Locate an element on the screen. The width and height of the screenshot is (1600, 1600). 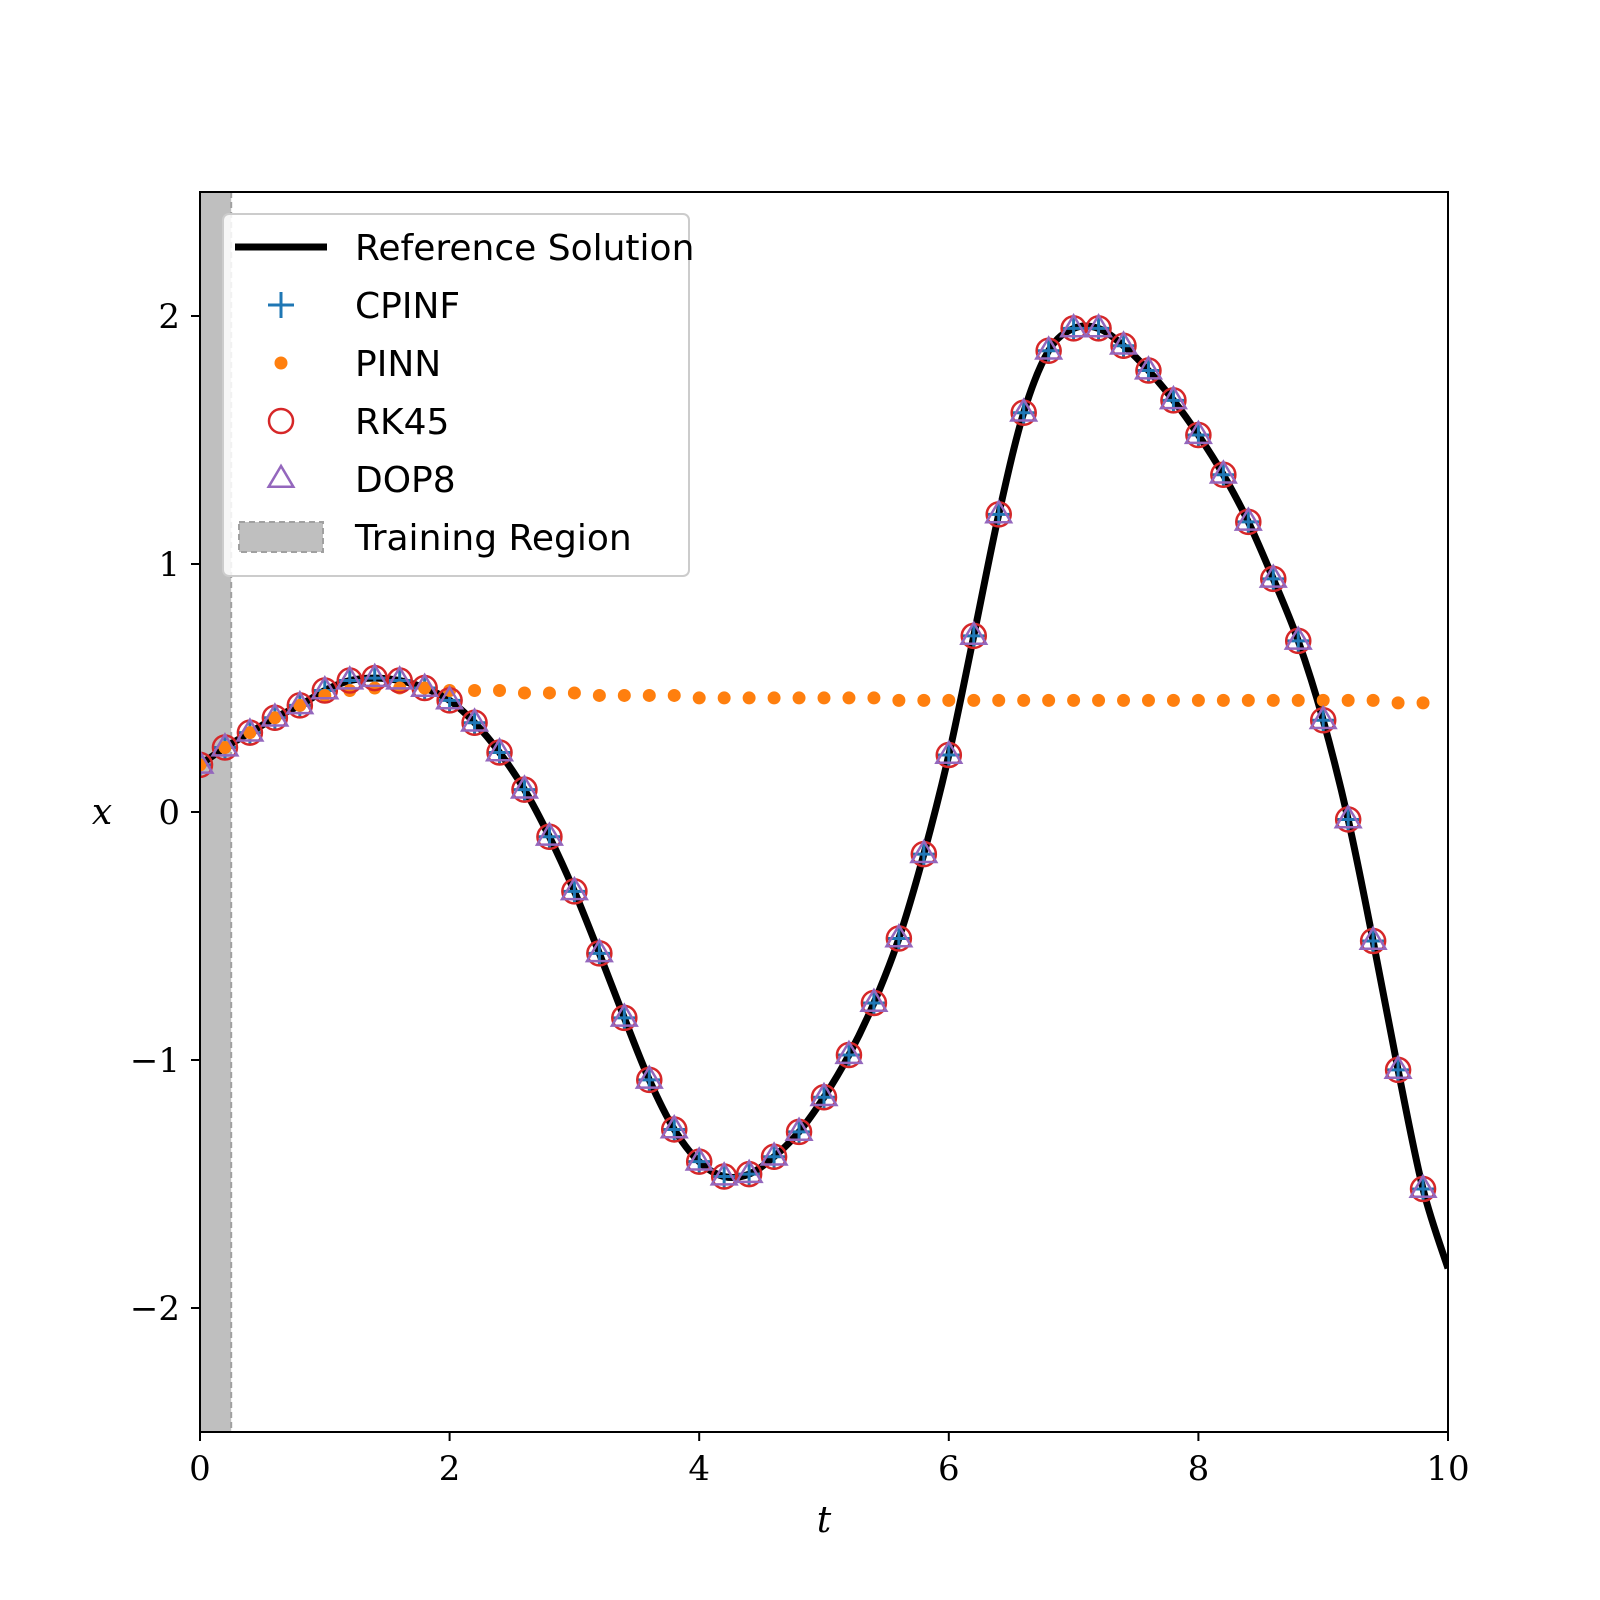
legend-label: Training Region is located at coordinates (493, 538).